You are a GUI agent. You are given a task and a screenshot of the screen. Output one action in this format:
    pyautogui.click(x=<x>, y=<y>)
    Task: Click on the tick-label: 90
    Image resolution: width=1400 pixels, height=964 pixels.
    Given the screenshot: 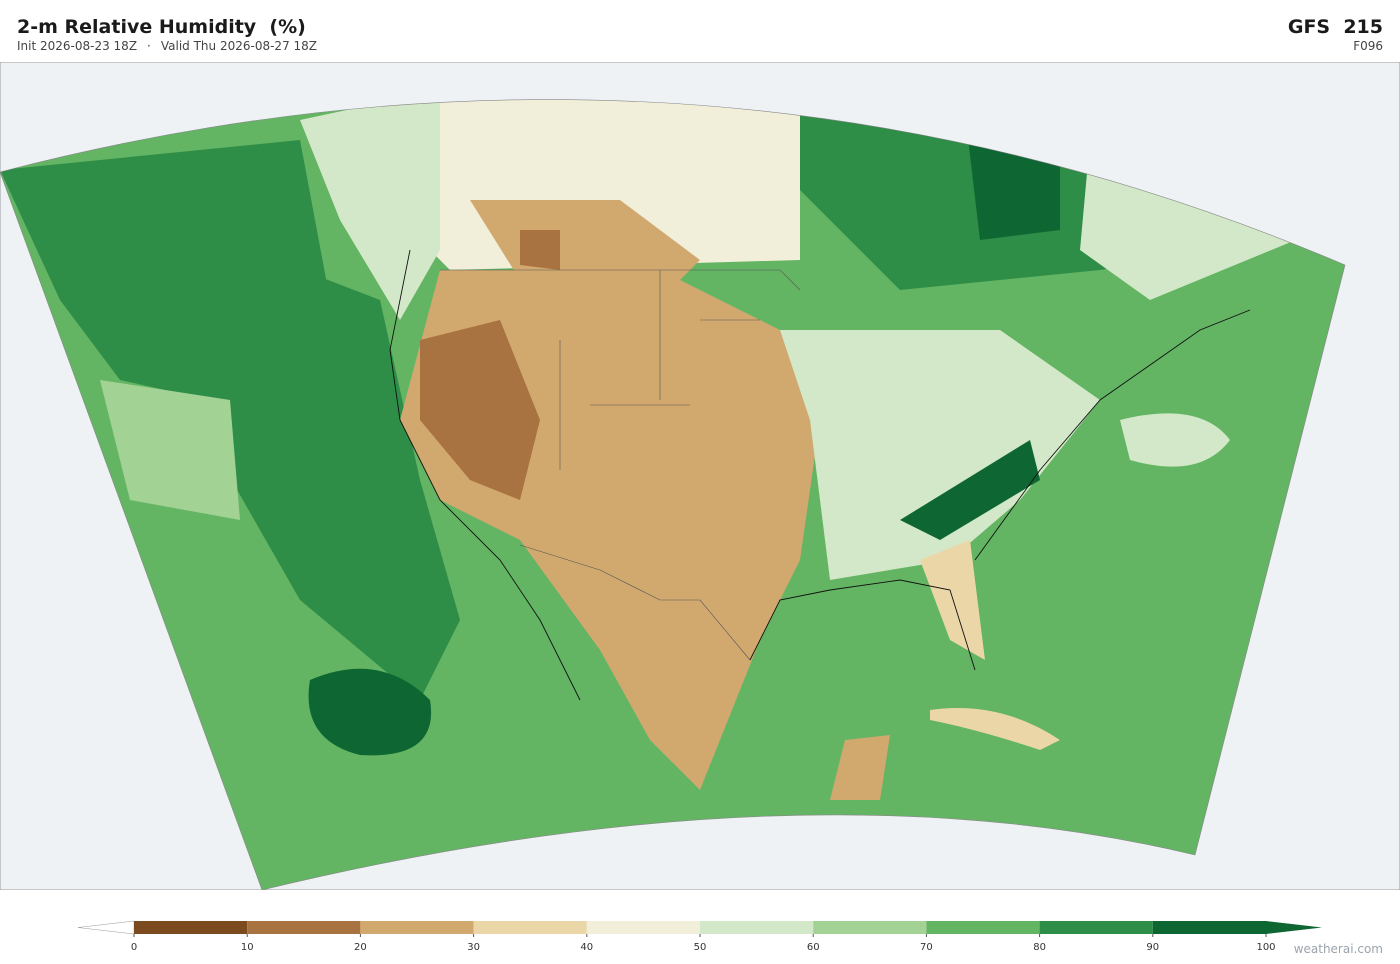 What is the action you would take?
    pyautogui.click(x=1152, y=947)
    